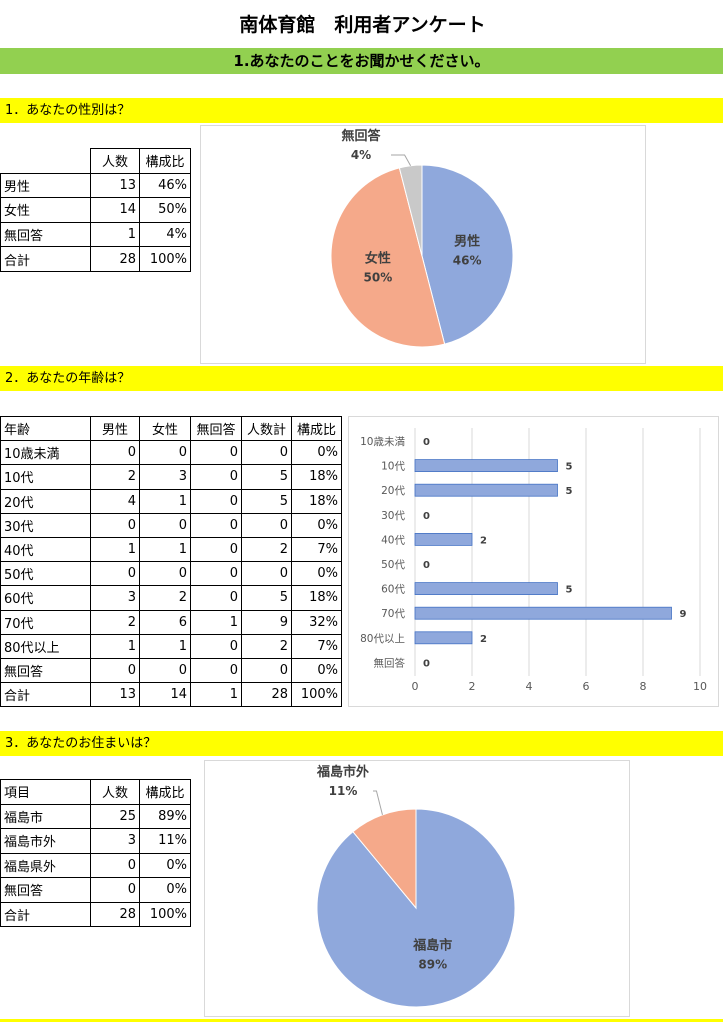 The height and width of the screenshot is (1024, 725). Describe the element at coordinates (45, 598) in the screenshot. I see `table-cell: 60代` at that location.